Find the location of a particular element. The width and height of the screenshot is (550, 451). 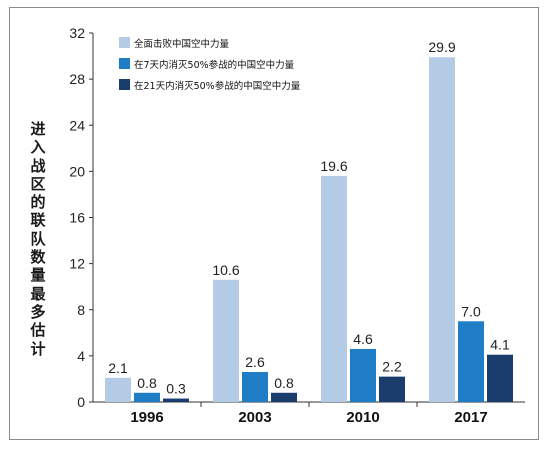

data-label: 4.1 is located at coordinates (500, 345).